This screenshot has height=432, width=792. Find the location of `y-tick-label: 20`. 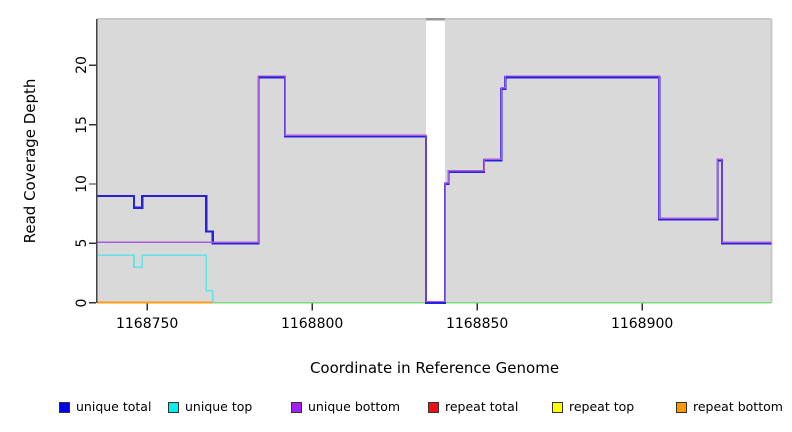

y-tick-label: 20 is located at coordinates (82, 65).